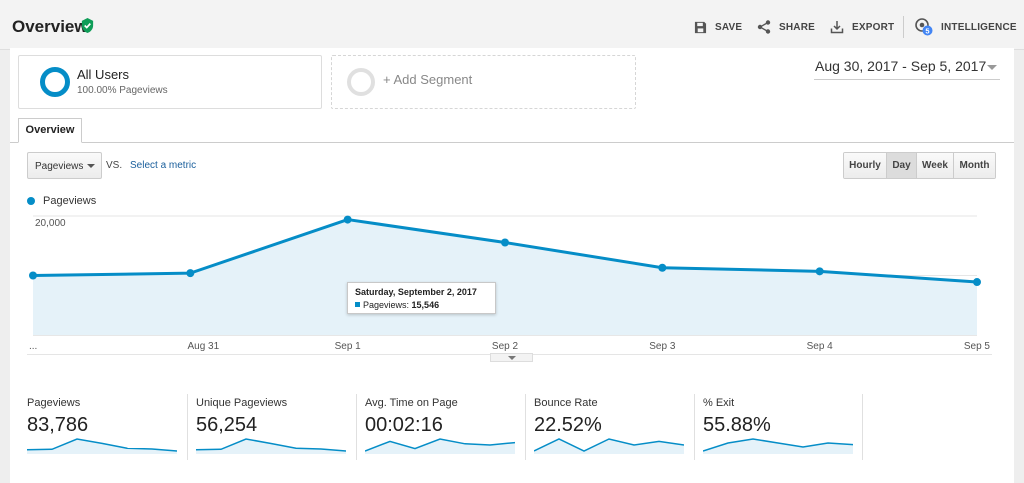 The width and height of the screenshot is (1024, 483). What do you see at coordinates (764, 27) in the screenshot?
I see `share-icon` at bounding box center [764, 27].